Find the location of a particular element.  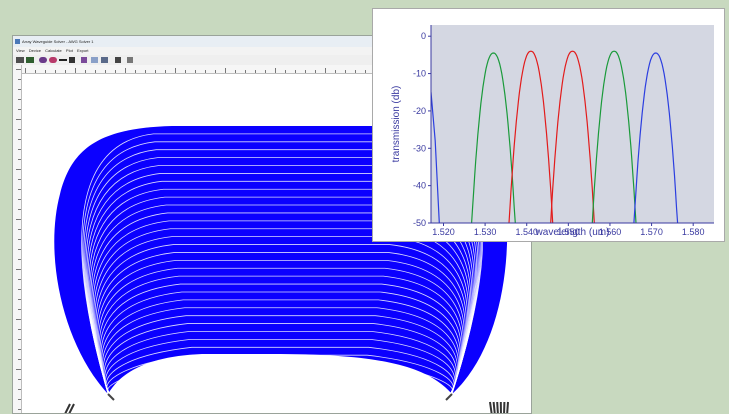

x-axis-label: wavelength (um) is located at coordinates (572, 232).